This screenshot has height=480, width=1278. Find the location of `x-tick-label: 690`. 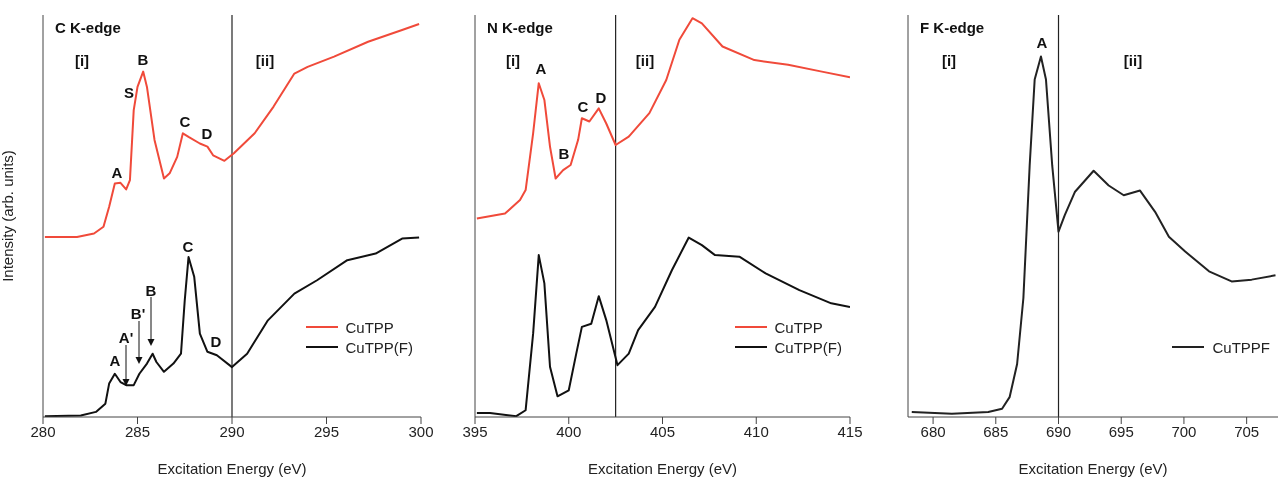

x-tick-label: 690 is located at coordinates (1058, 431).